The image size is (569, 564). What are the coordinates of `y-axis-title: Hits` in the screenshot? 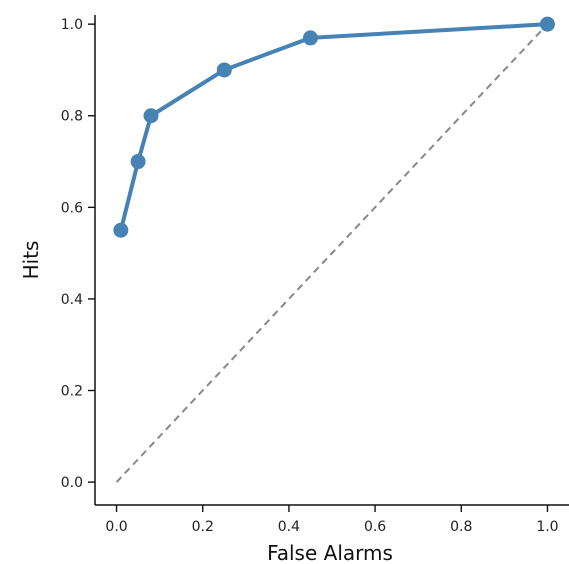 It's located at (31, 260).